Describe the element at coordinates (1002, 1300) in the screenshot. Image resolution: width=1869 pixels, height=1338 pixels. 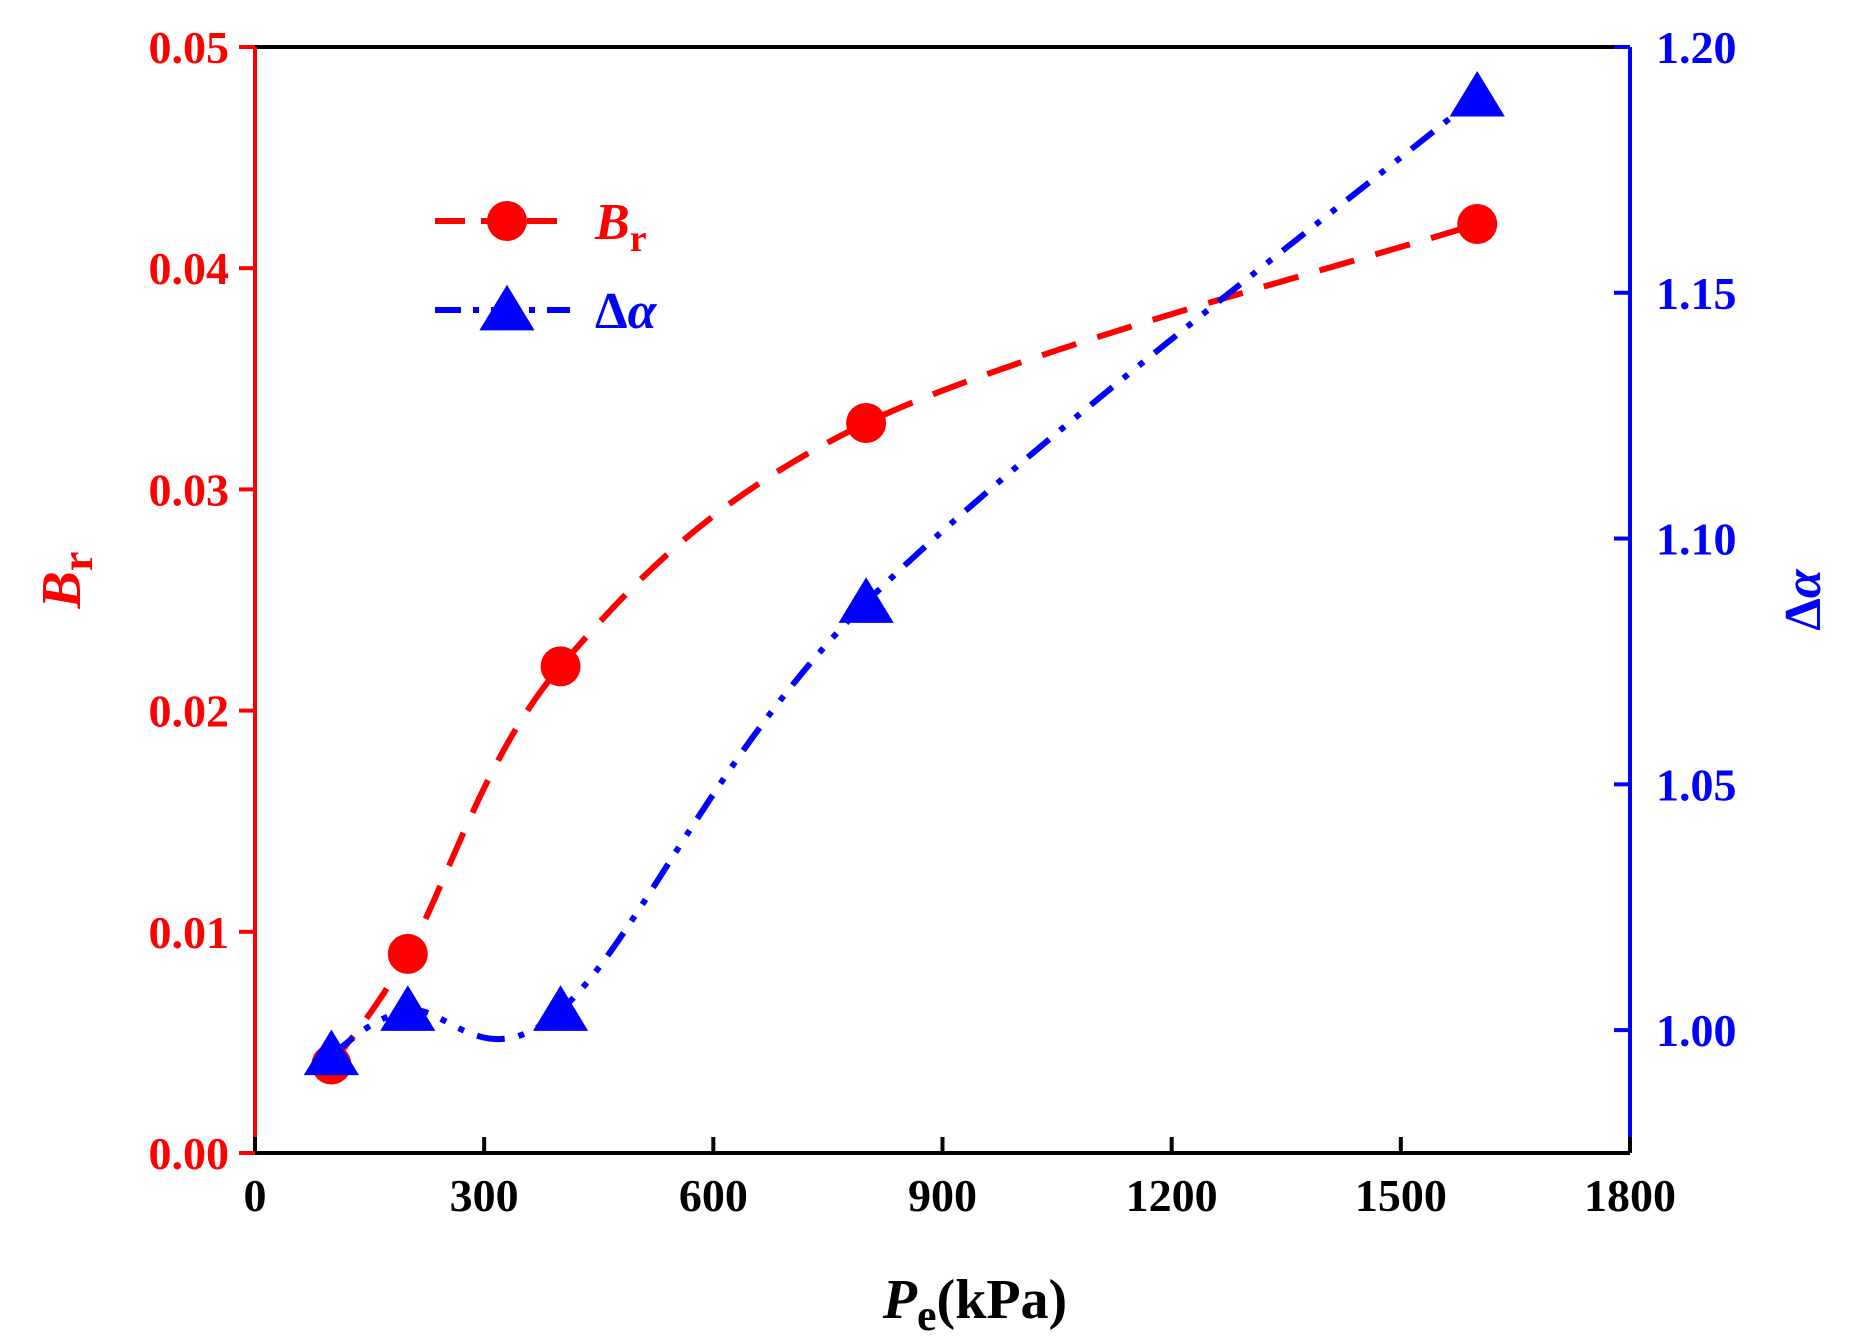
I see `x-axis-title-unit: (kPa)` at that location.